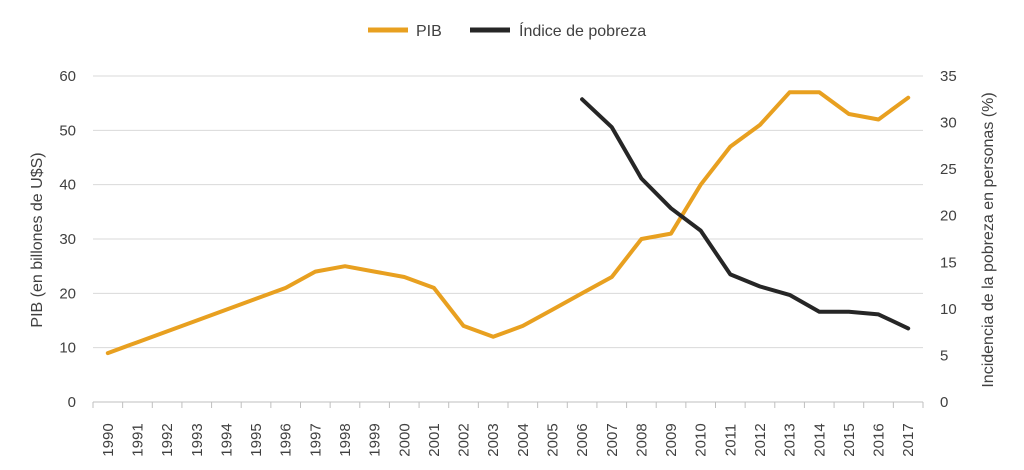 This screenshot has height=470, width=1024. What do you see at coordinates (67, 293) in the screenshot?
I see `y-tick-label: 20` at bounding box center [67, 293].